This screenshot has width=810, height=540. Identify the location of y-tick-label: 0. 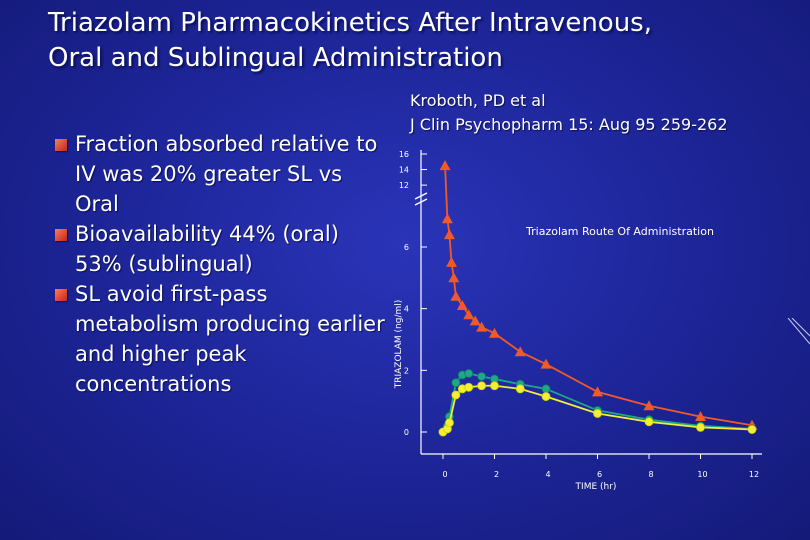
(406, 432).